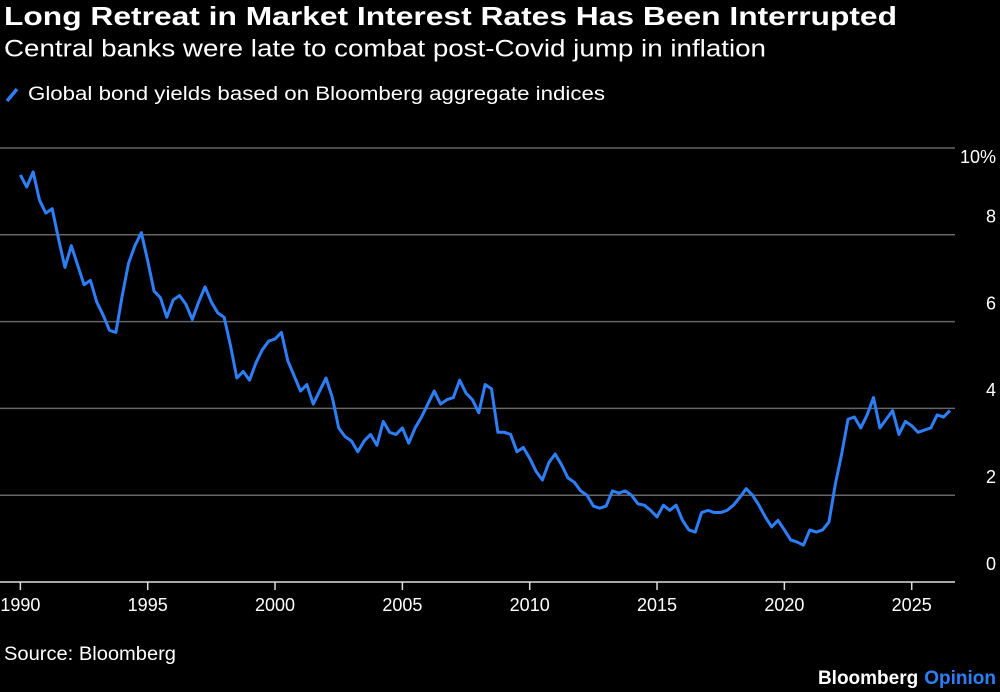 This screenshot has width=1000, height=692. What do you see at coordinates (991, 217) in the screenshot?
I see `y-tick-label: 8` at bounding box center [991, 217].